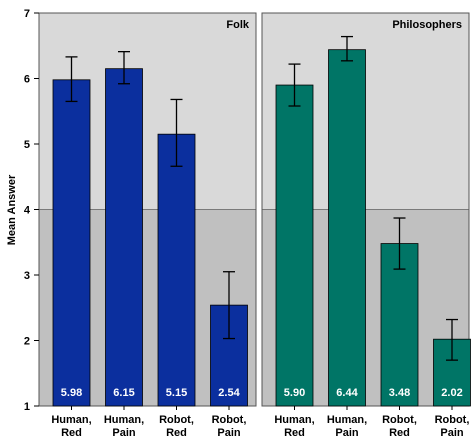 Image resolution: width=474 pixels, height=444 pixels. What do you see at coordinates (237, 25) in the screenshot?
I see `panel-title: Folk` at bounding box center [237, 25].